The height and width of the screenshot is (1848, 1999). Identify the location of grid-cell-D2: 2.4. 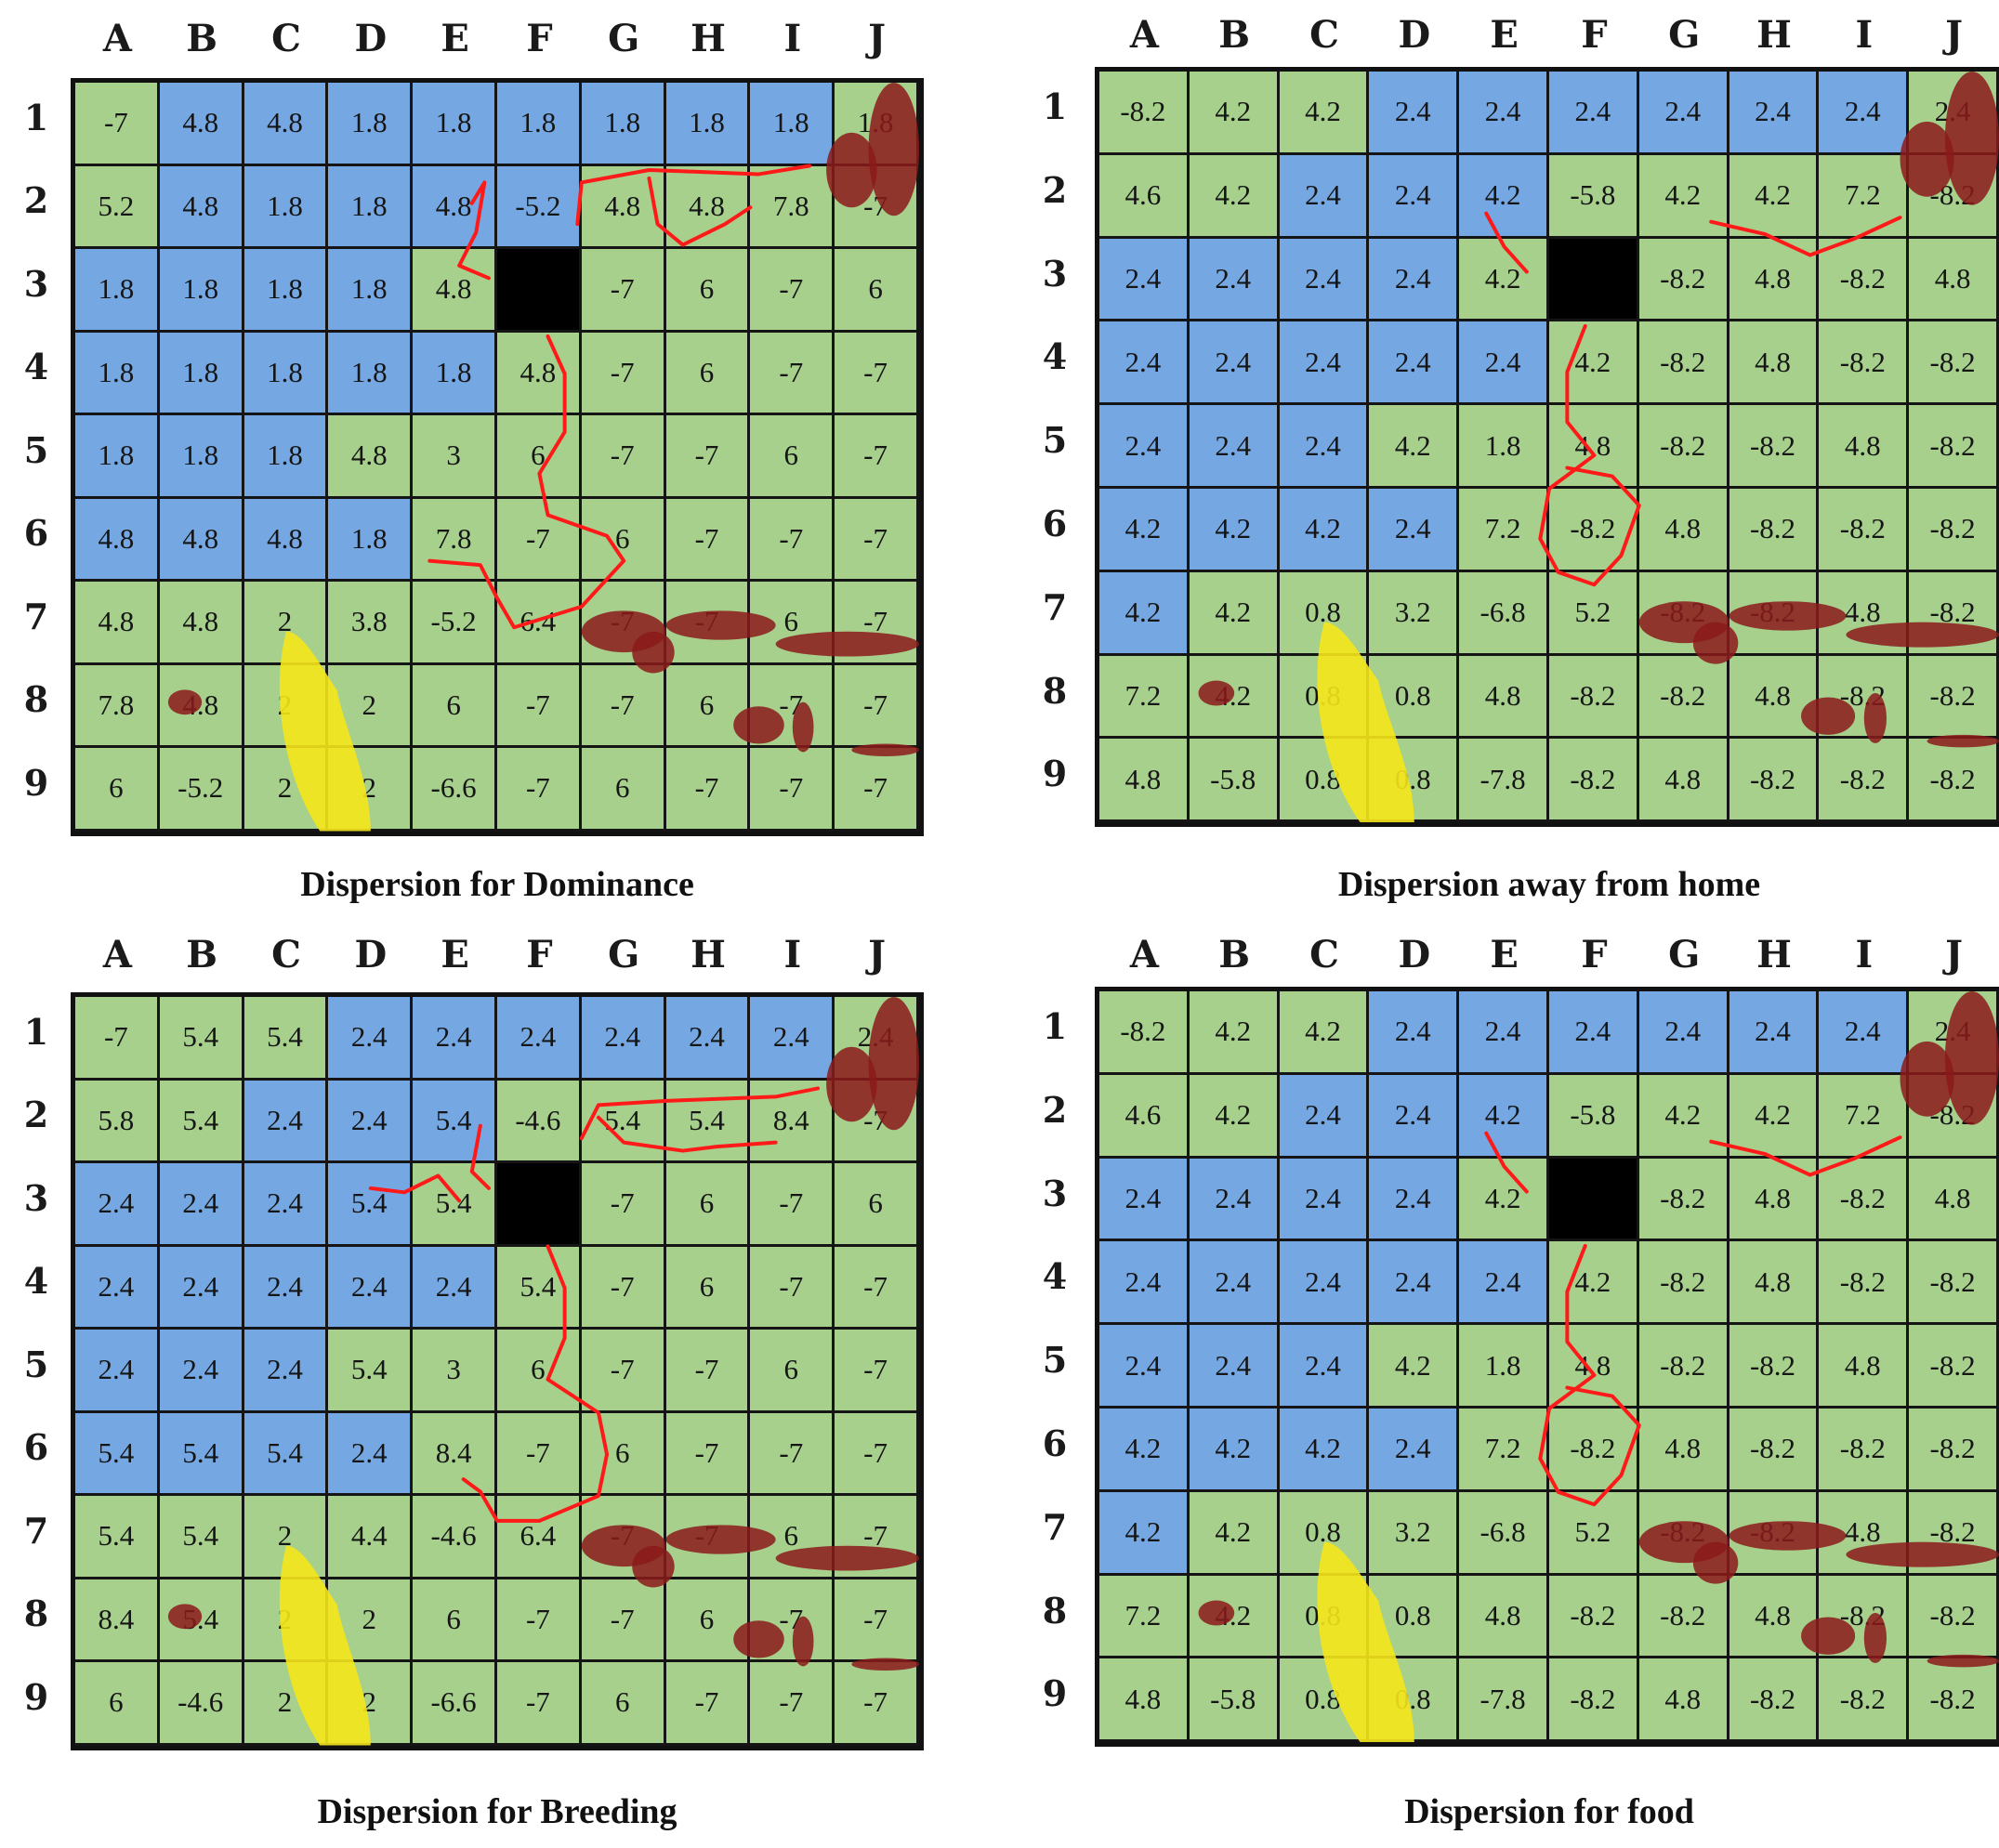
(1414, 1116).